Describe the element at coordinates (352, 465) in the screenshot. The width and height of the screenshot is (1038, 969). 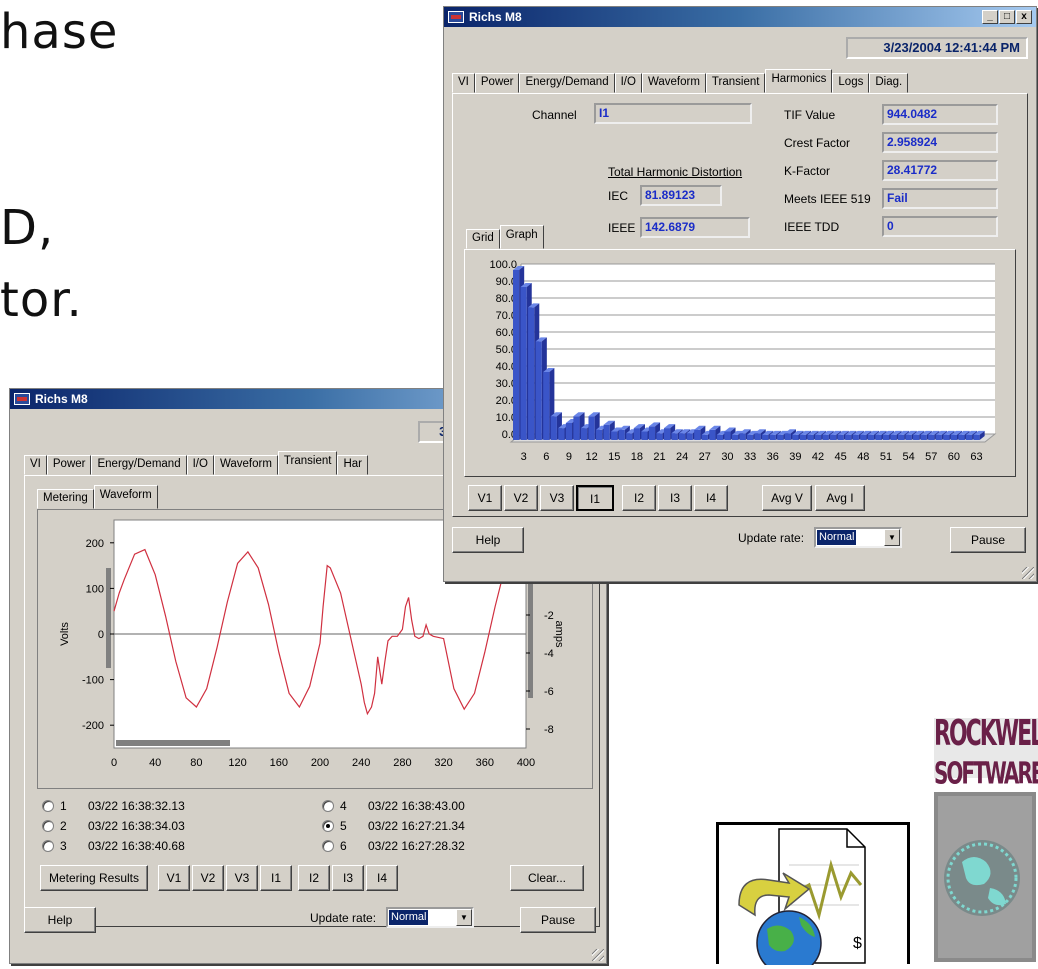
I see `tab-har: Har` at that location.